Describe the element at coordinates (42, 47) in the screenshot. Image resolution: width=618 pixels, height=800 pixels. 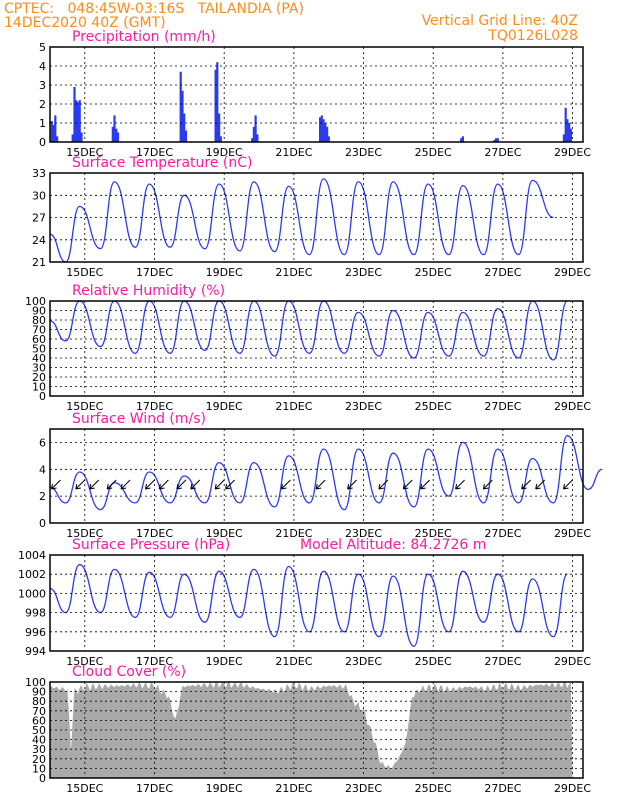
I see `y-tick-label: 5` at that location.